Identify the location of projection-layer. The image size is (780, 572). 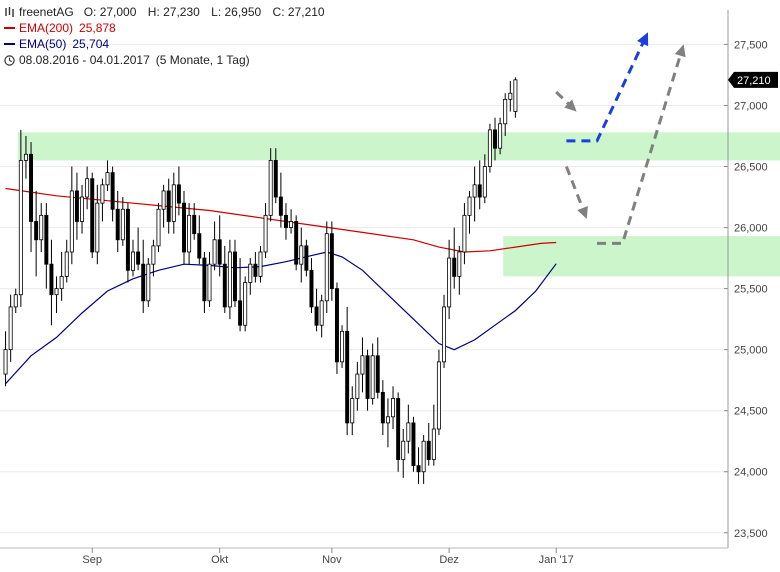
(620, 138).